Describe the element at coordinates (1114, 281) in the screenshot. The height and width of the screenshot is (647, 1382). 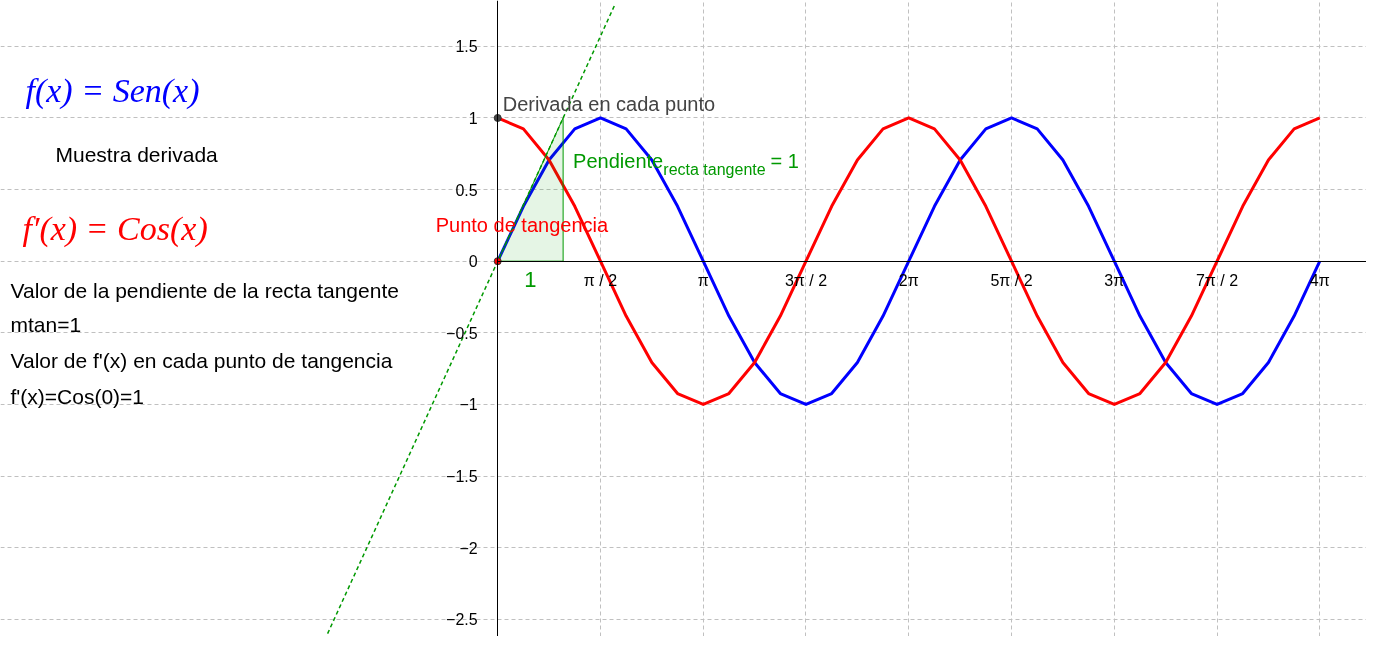
I see `x-tick-label: 3π` at that location.